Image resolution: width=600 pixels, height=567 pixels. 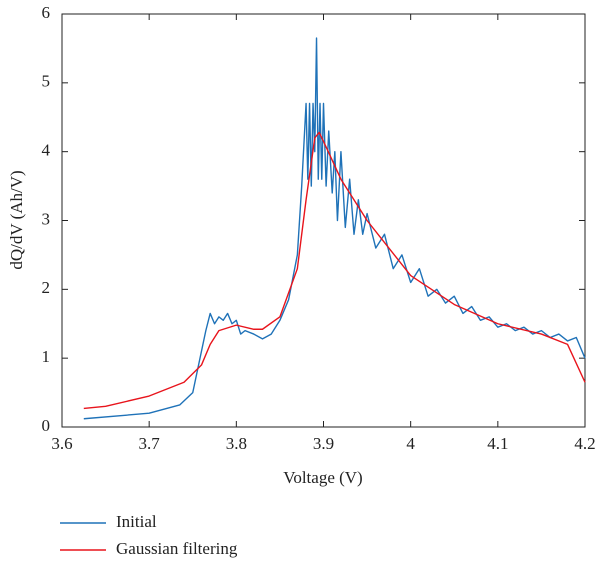 I want to click on y-tick-label: 2, so click(x=46, y=287).